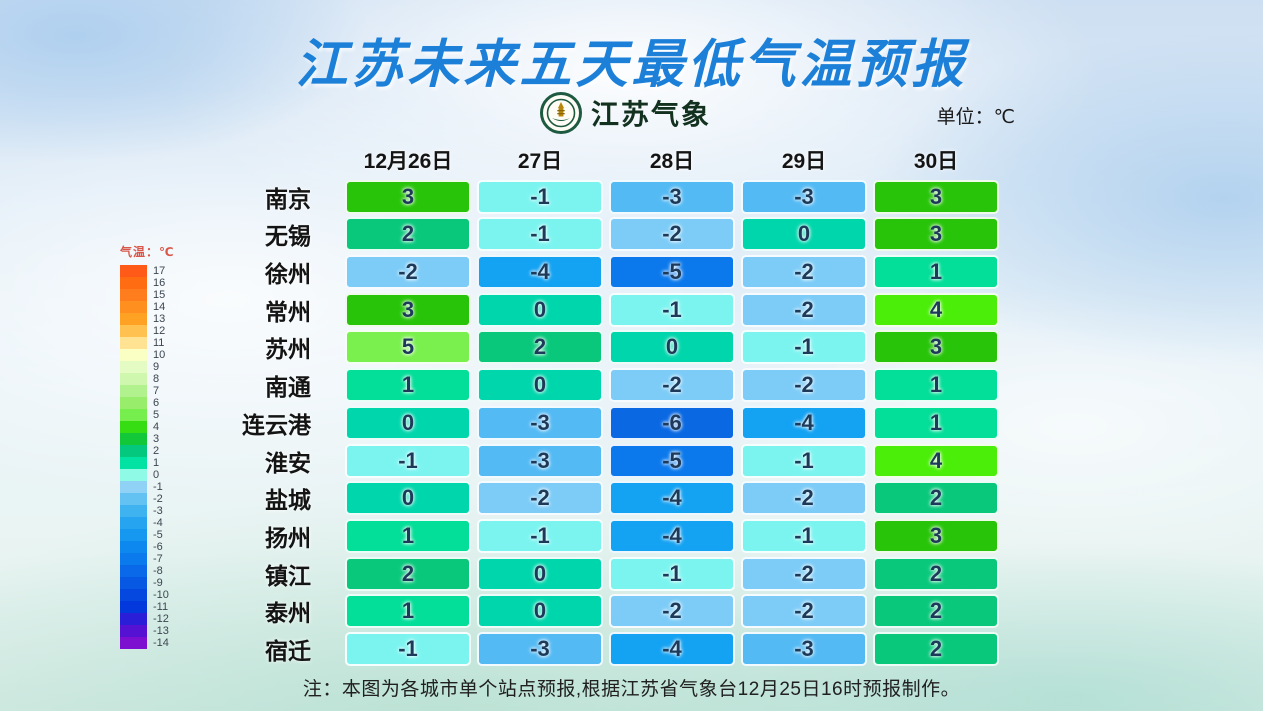 Image resolution: width=1263 pixels, height=711 pixels. What do you see at coordinates (147, 252) in the screenshot?
I see `legend-title: 气温：℃` at bounding box center [147, 252].